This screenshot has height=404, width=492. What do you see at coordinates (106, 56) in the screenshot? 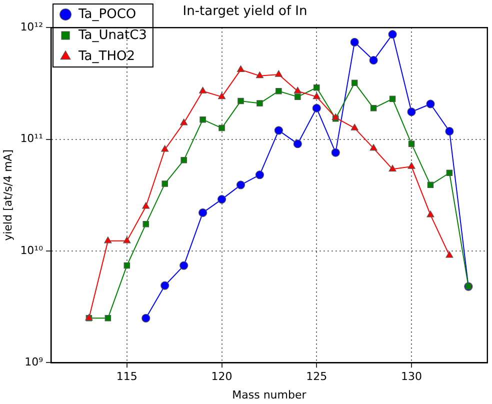
I see `legend-label: Ta_THO2` at bounding box center [106, 56].